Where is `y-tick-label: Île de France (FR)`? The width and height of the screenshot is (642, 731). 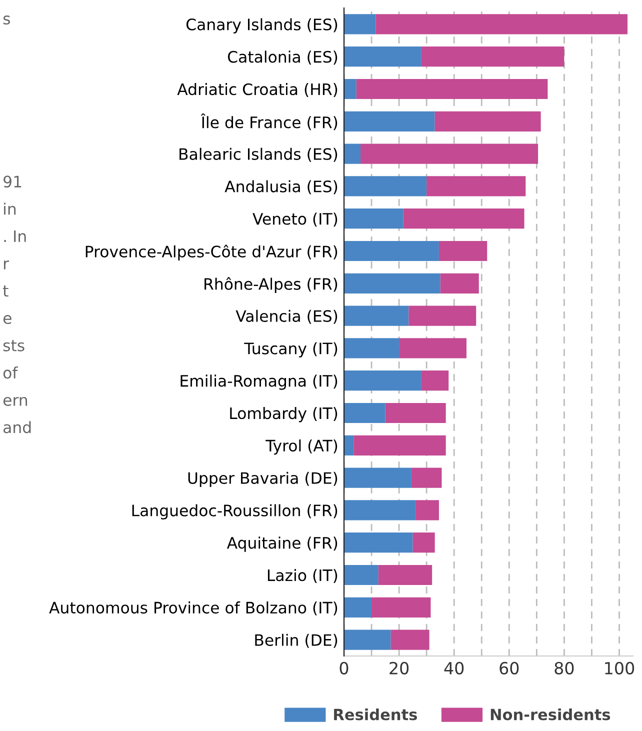
y-tick-label: Île de France (FR) is located at coordinates (269, 122).